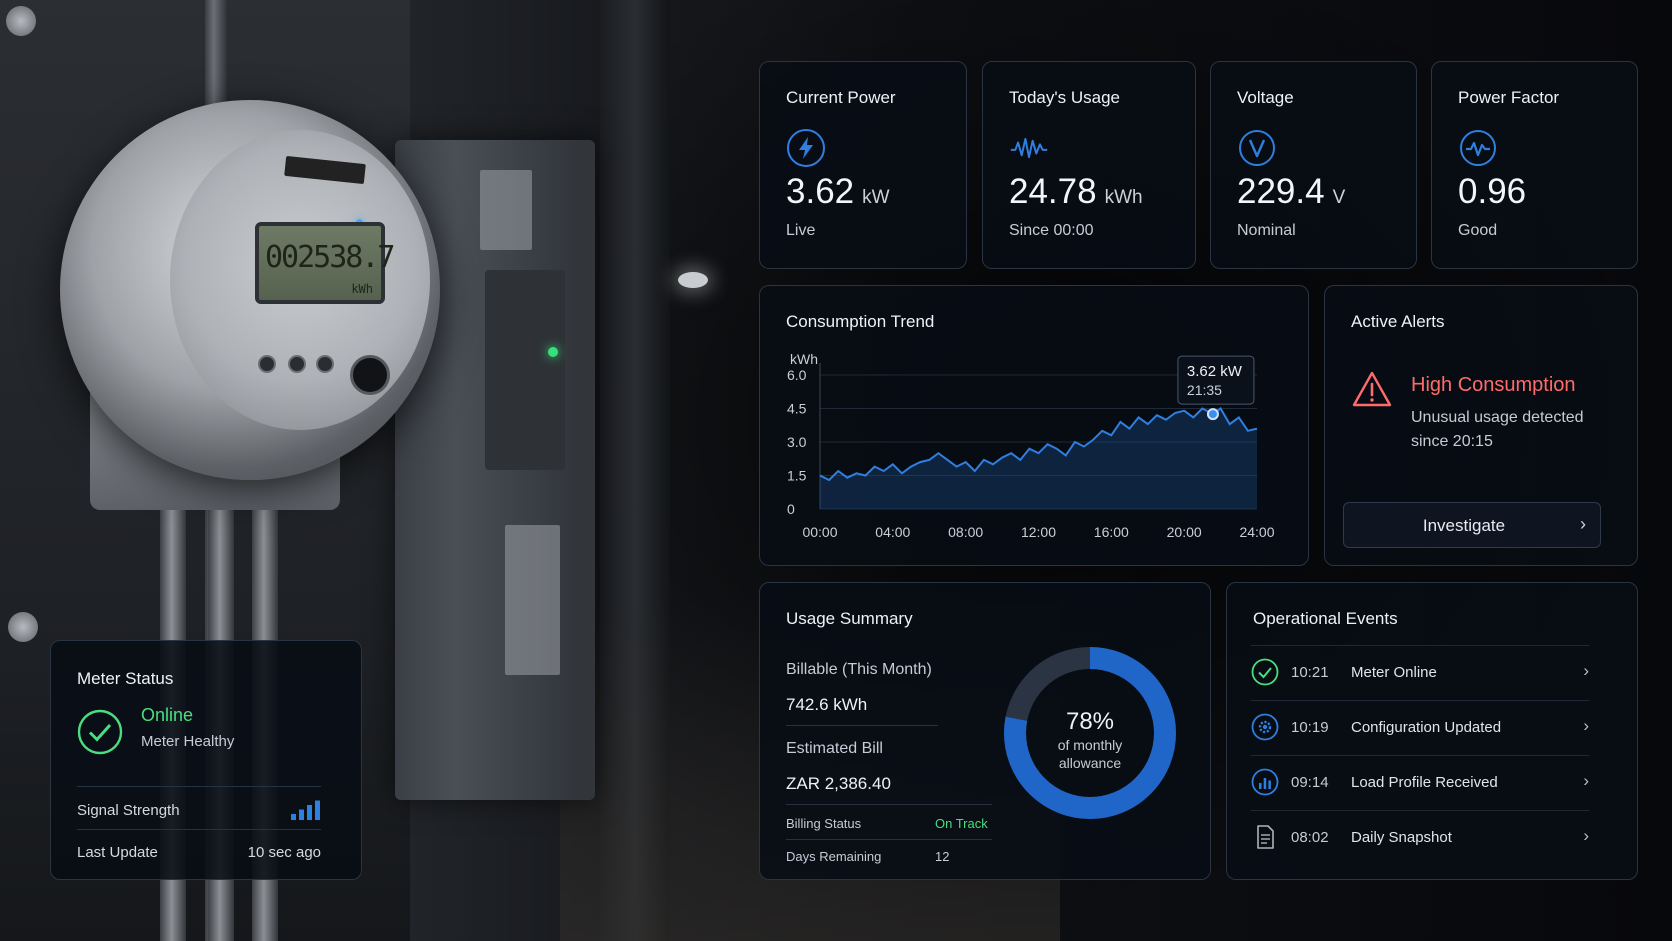  I want to click on meter-status-title: Meter Status, so click(125, 678).